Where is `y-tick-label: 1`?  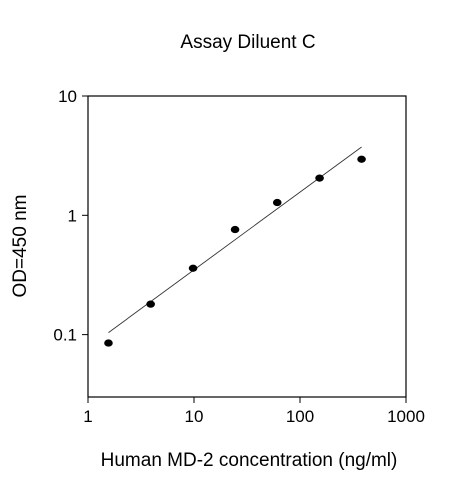
y-tick-label: 1 is located at coordinates (72, 215).